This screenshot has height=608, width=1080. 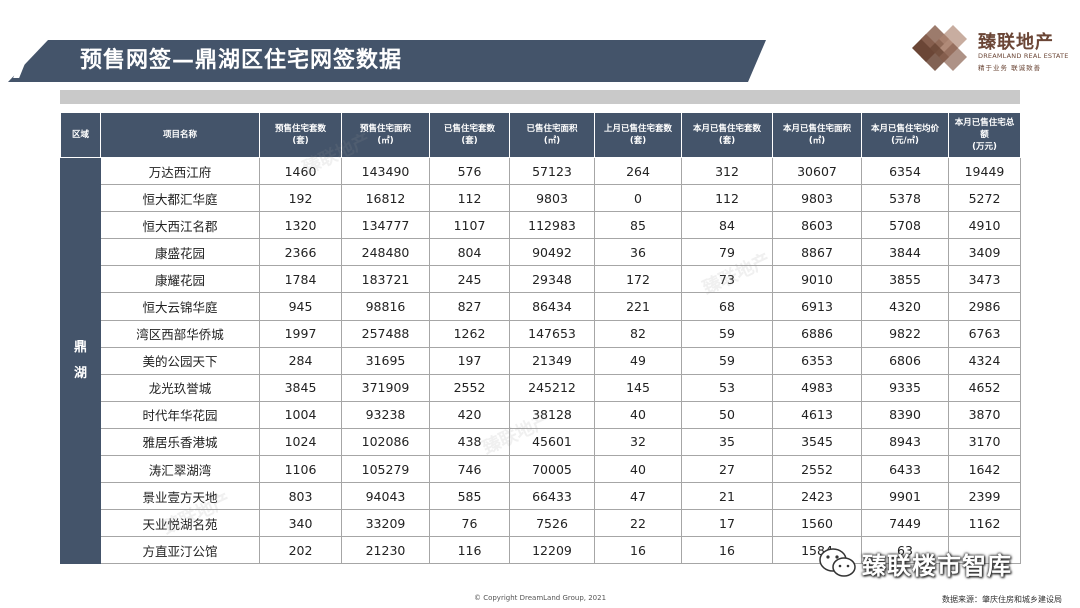 I want to click on table-cell: 3845, so click(x=300, y=387).